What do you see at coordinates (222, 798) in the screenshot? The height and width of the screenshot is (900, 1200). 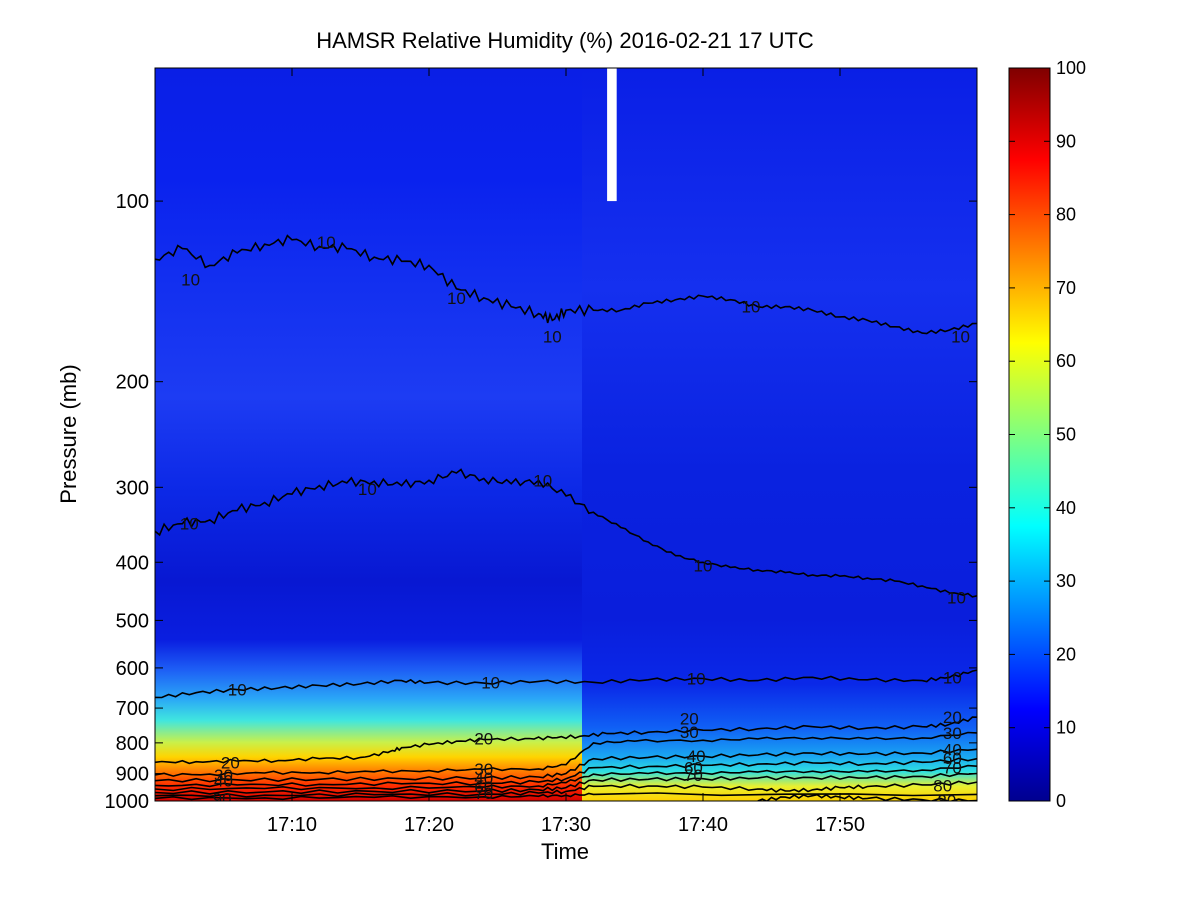 I see `contour-label: 90` at bounding box center [222, 798].